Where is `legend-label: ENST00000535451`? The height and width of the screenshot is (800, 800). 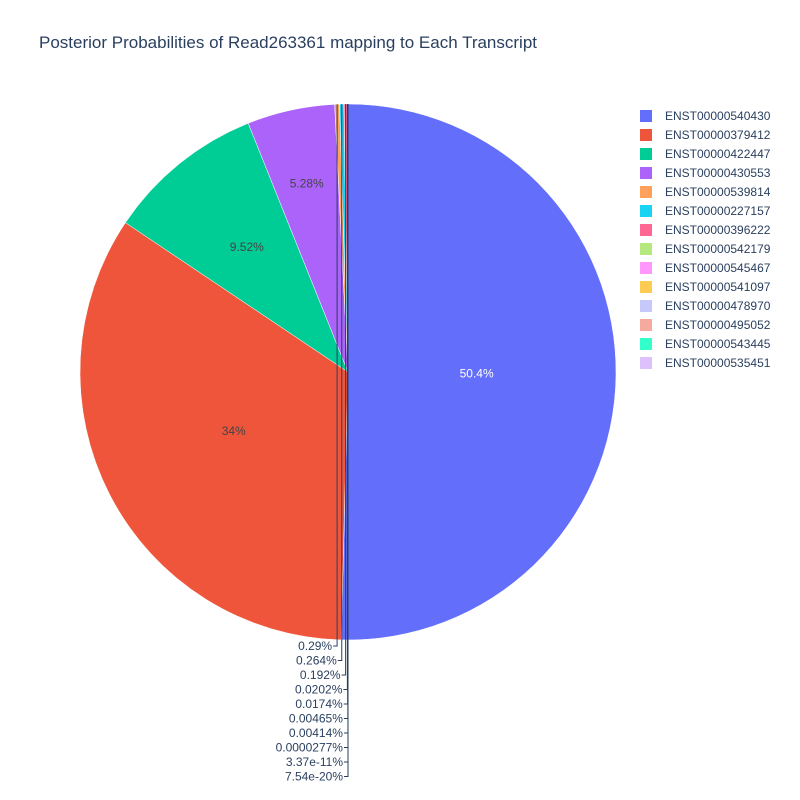
legend-label: ENST00000535451 is located at coordinates (718, 362).